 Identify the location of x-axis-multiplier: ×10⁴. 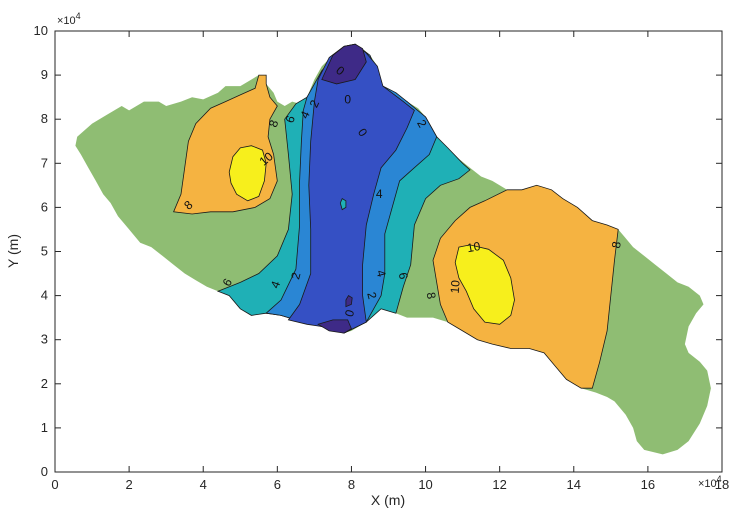
(710, 482).